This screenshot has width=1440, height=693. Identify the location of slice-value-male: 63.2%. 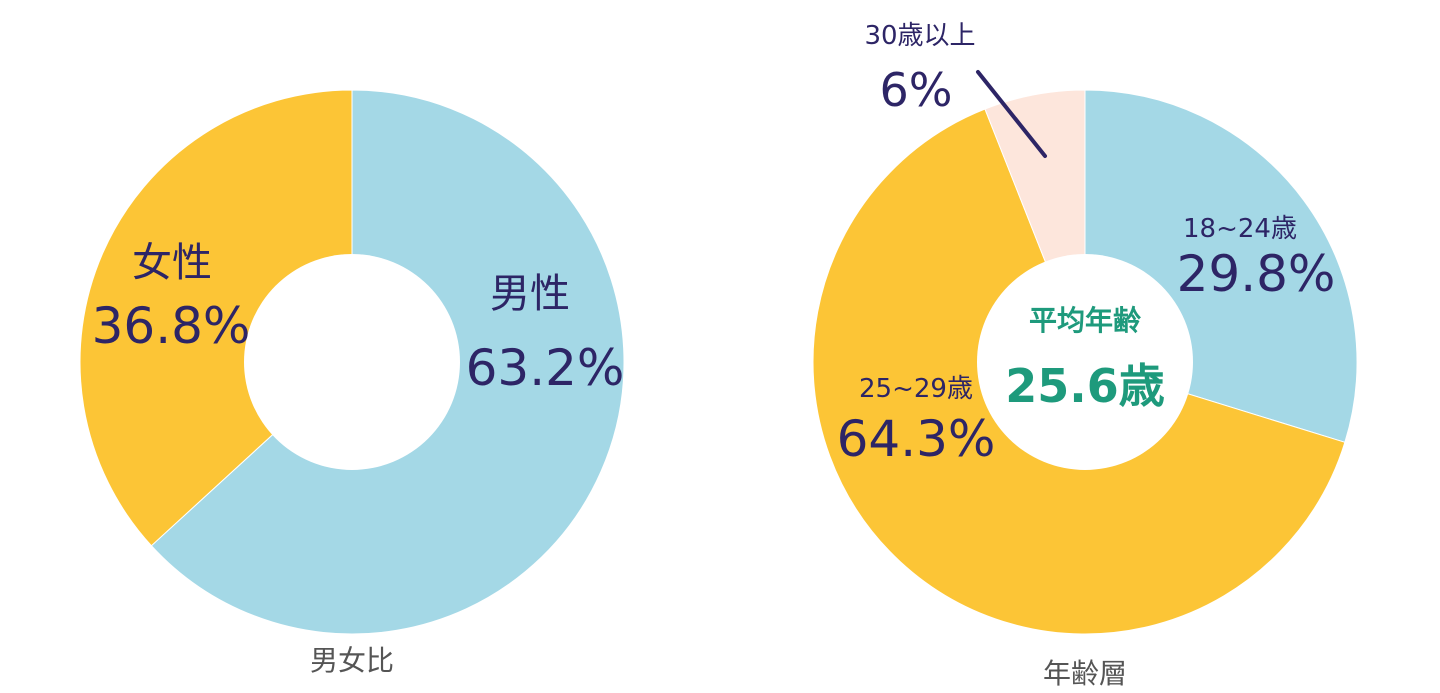
(545, 368).